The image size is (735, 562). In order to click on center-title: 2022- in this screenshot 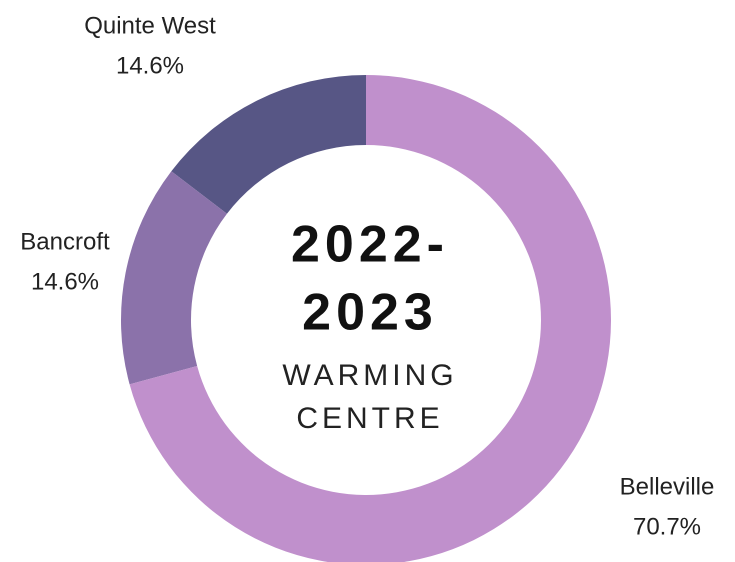, I will do `click(370, 245)`.